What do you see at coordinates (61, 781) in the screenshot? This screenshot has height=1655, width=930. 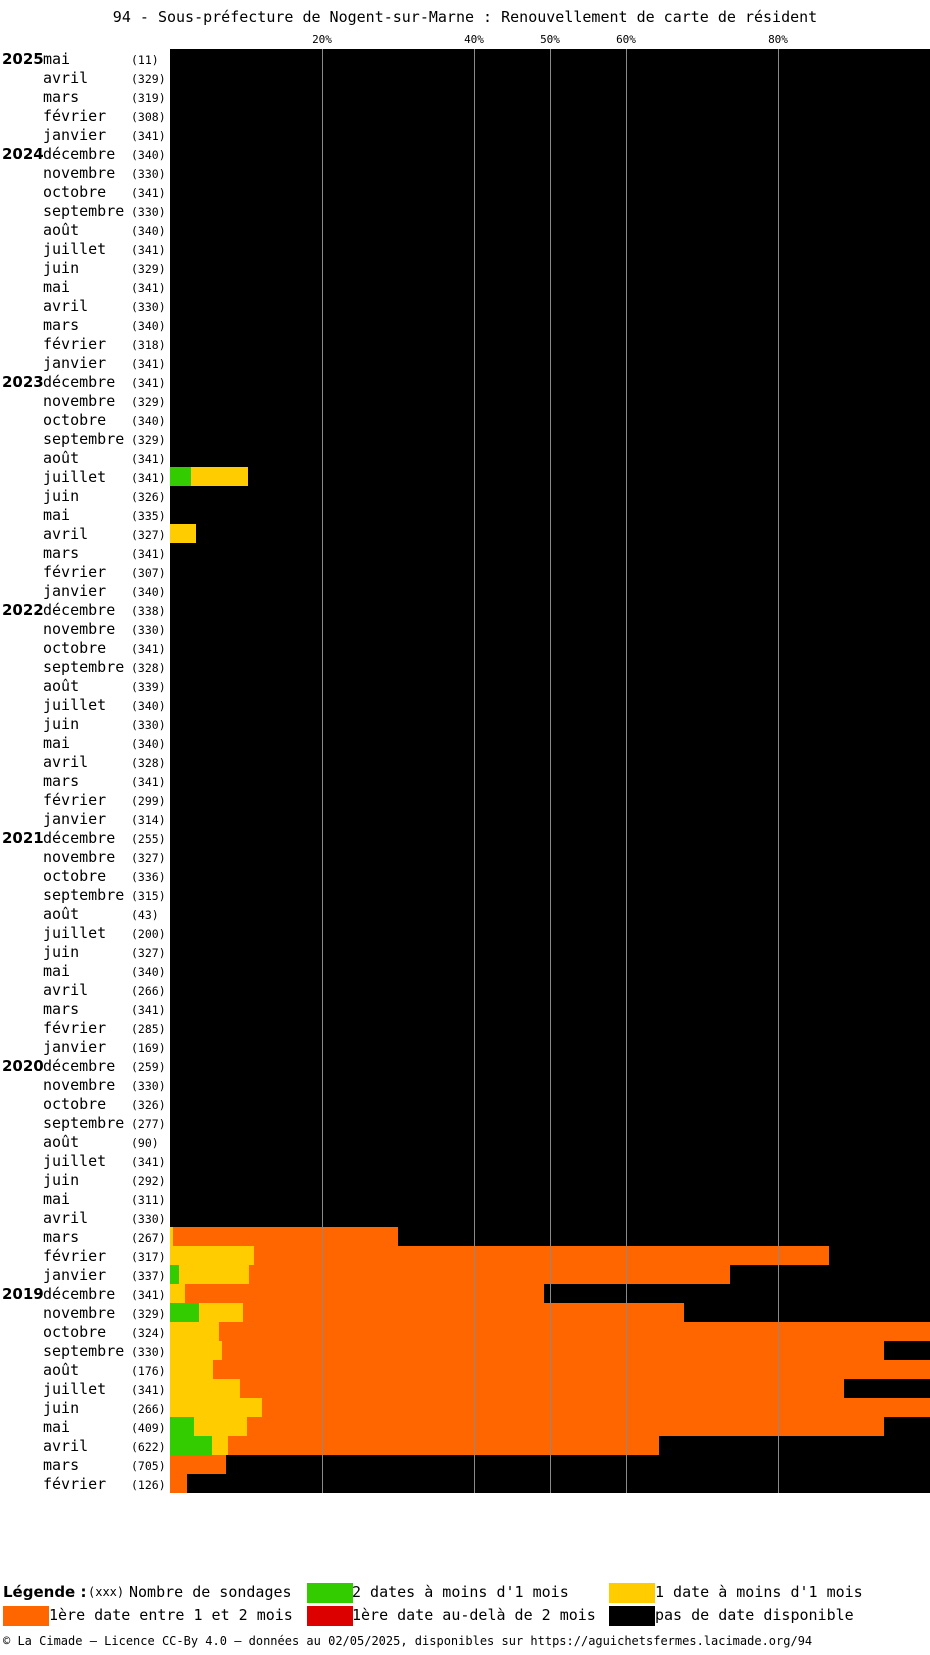 I see `month-label: mars` at bounding box center [61, 781].